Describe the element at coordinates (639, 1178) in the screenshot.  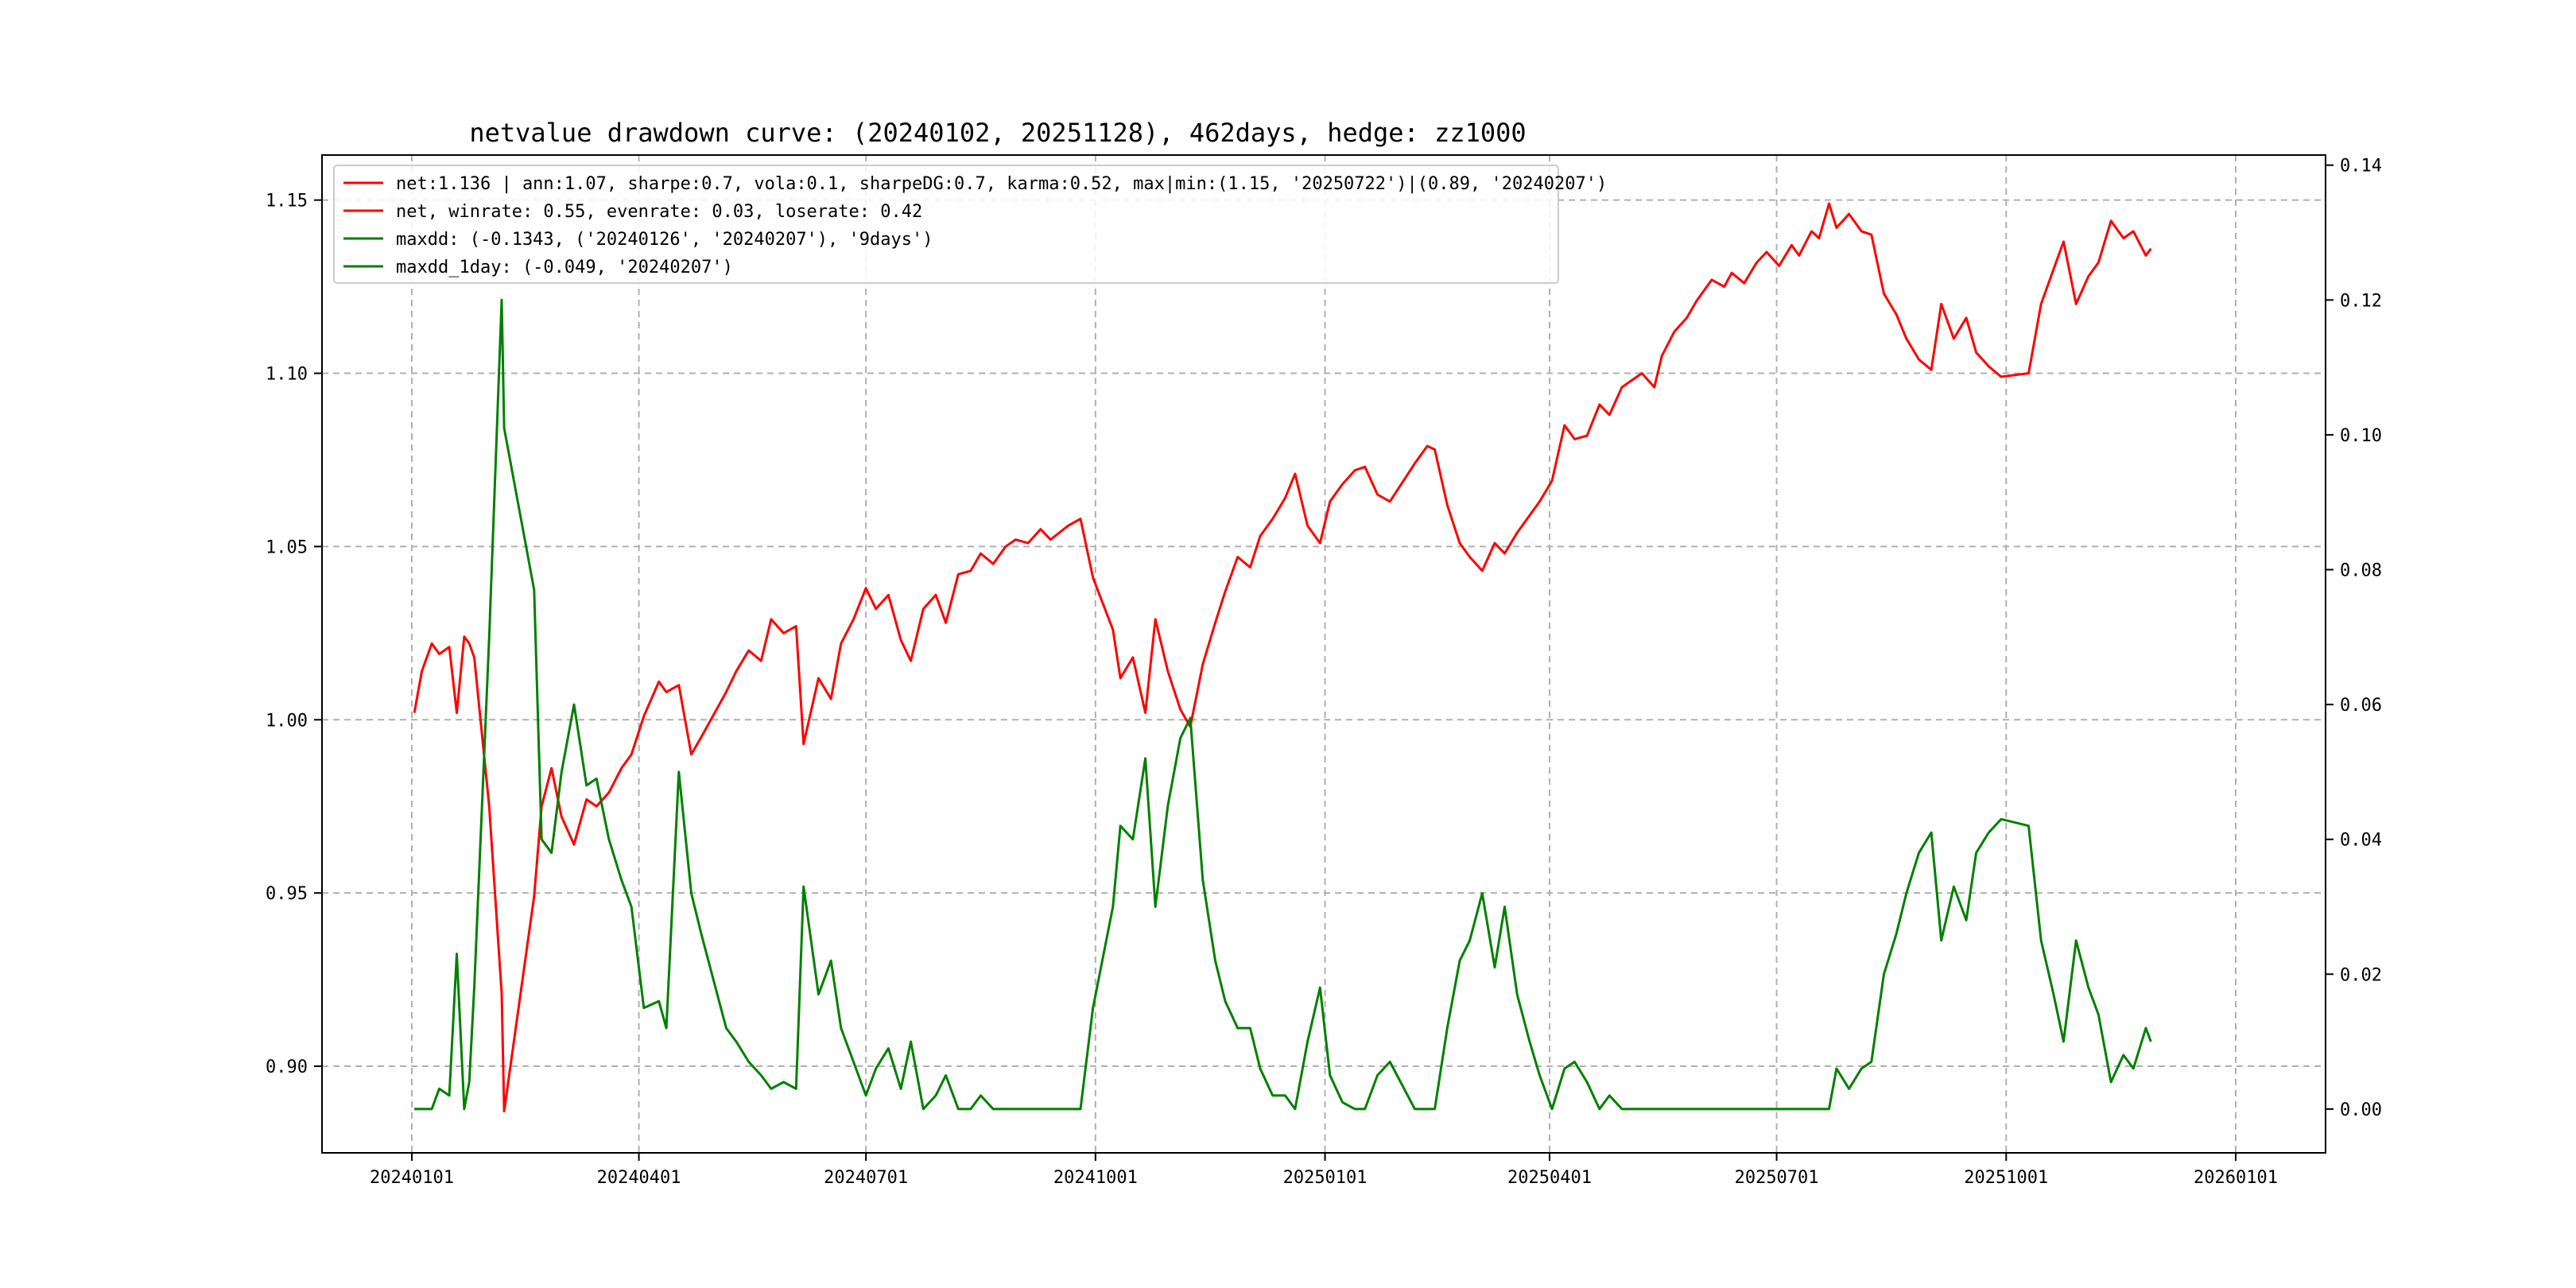
I see `x-tick-label: 20240401` at that location.